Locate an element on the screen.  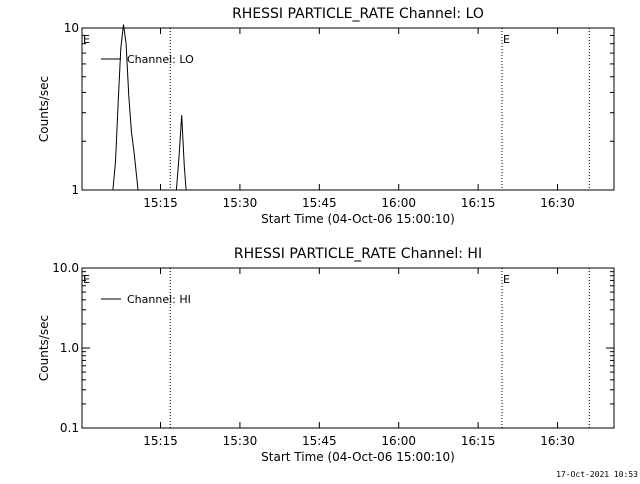
panel1-legend-label: Channel: LO is located at coordinates (160, 59).